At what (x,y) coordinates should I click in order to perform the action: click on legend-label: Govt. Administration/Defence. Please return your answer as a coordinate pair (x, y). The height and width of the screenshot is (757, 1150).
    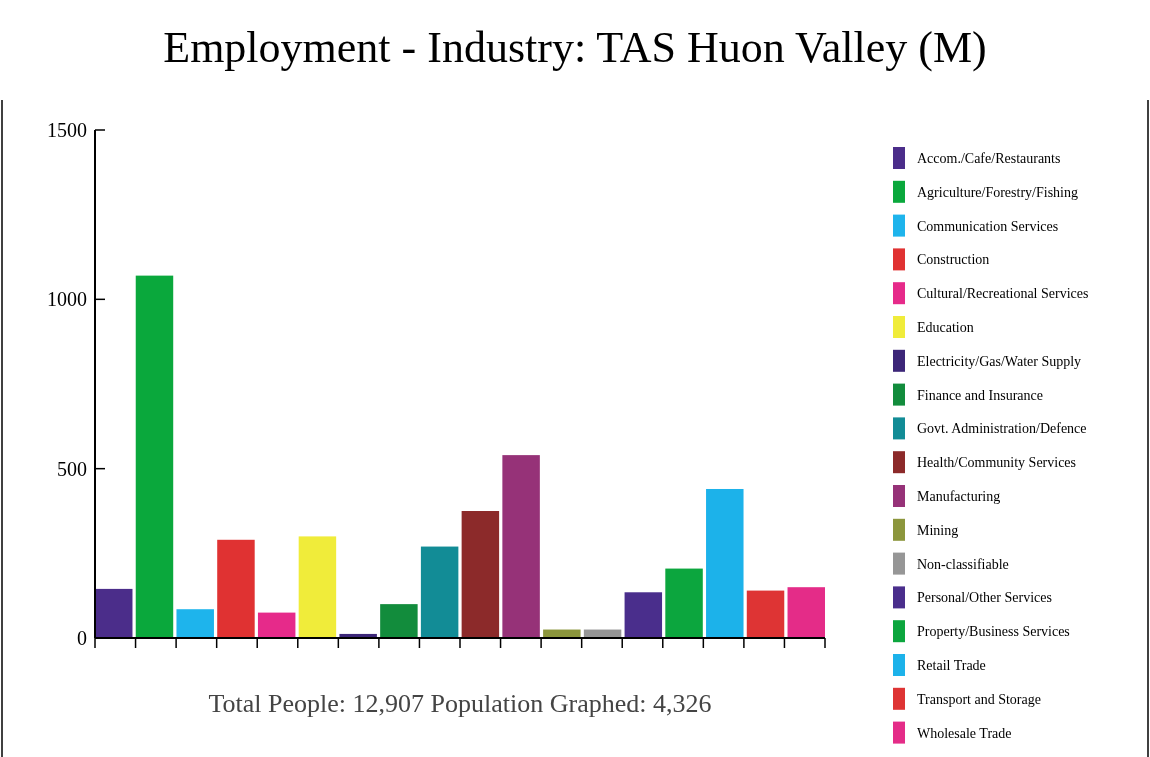
    Looking at the image, I should click on (1002, 429).